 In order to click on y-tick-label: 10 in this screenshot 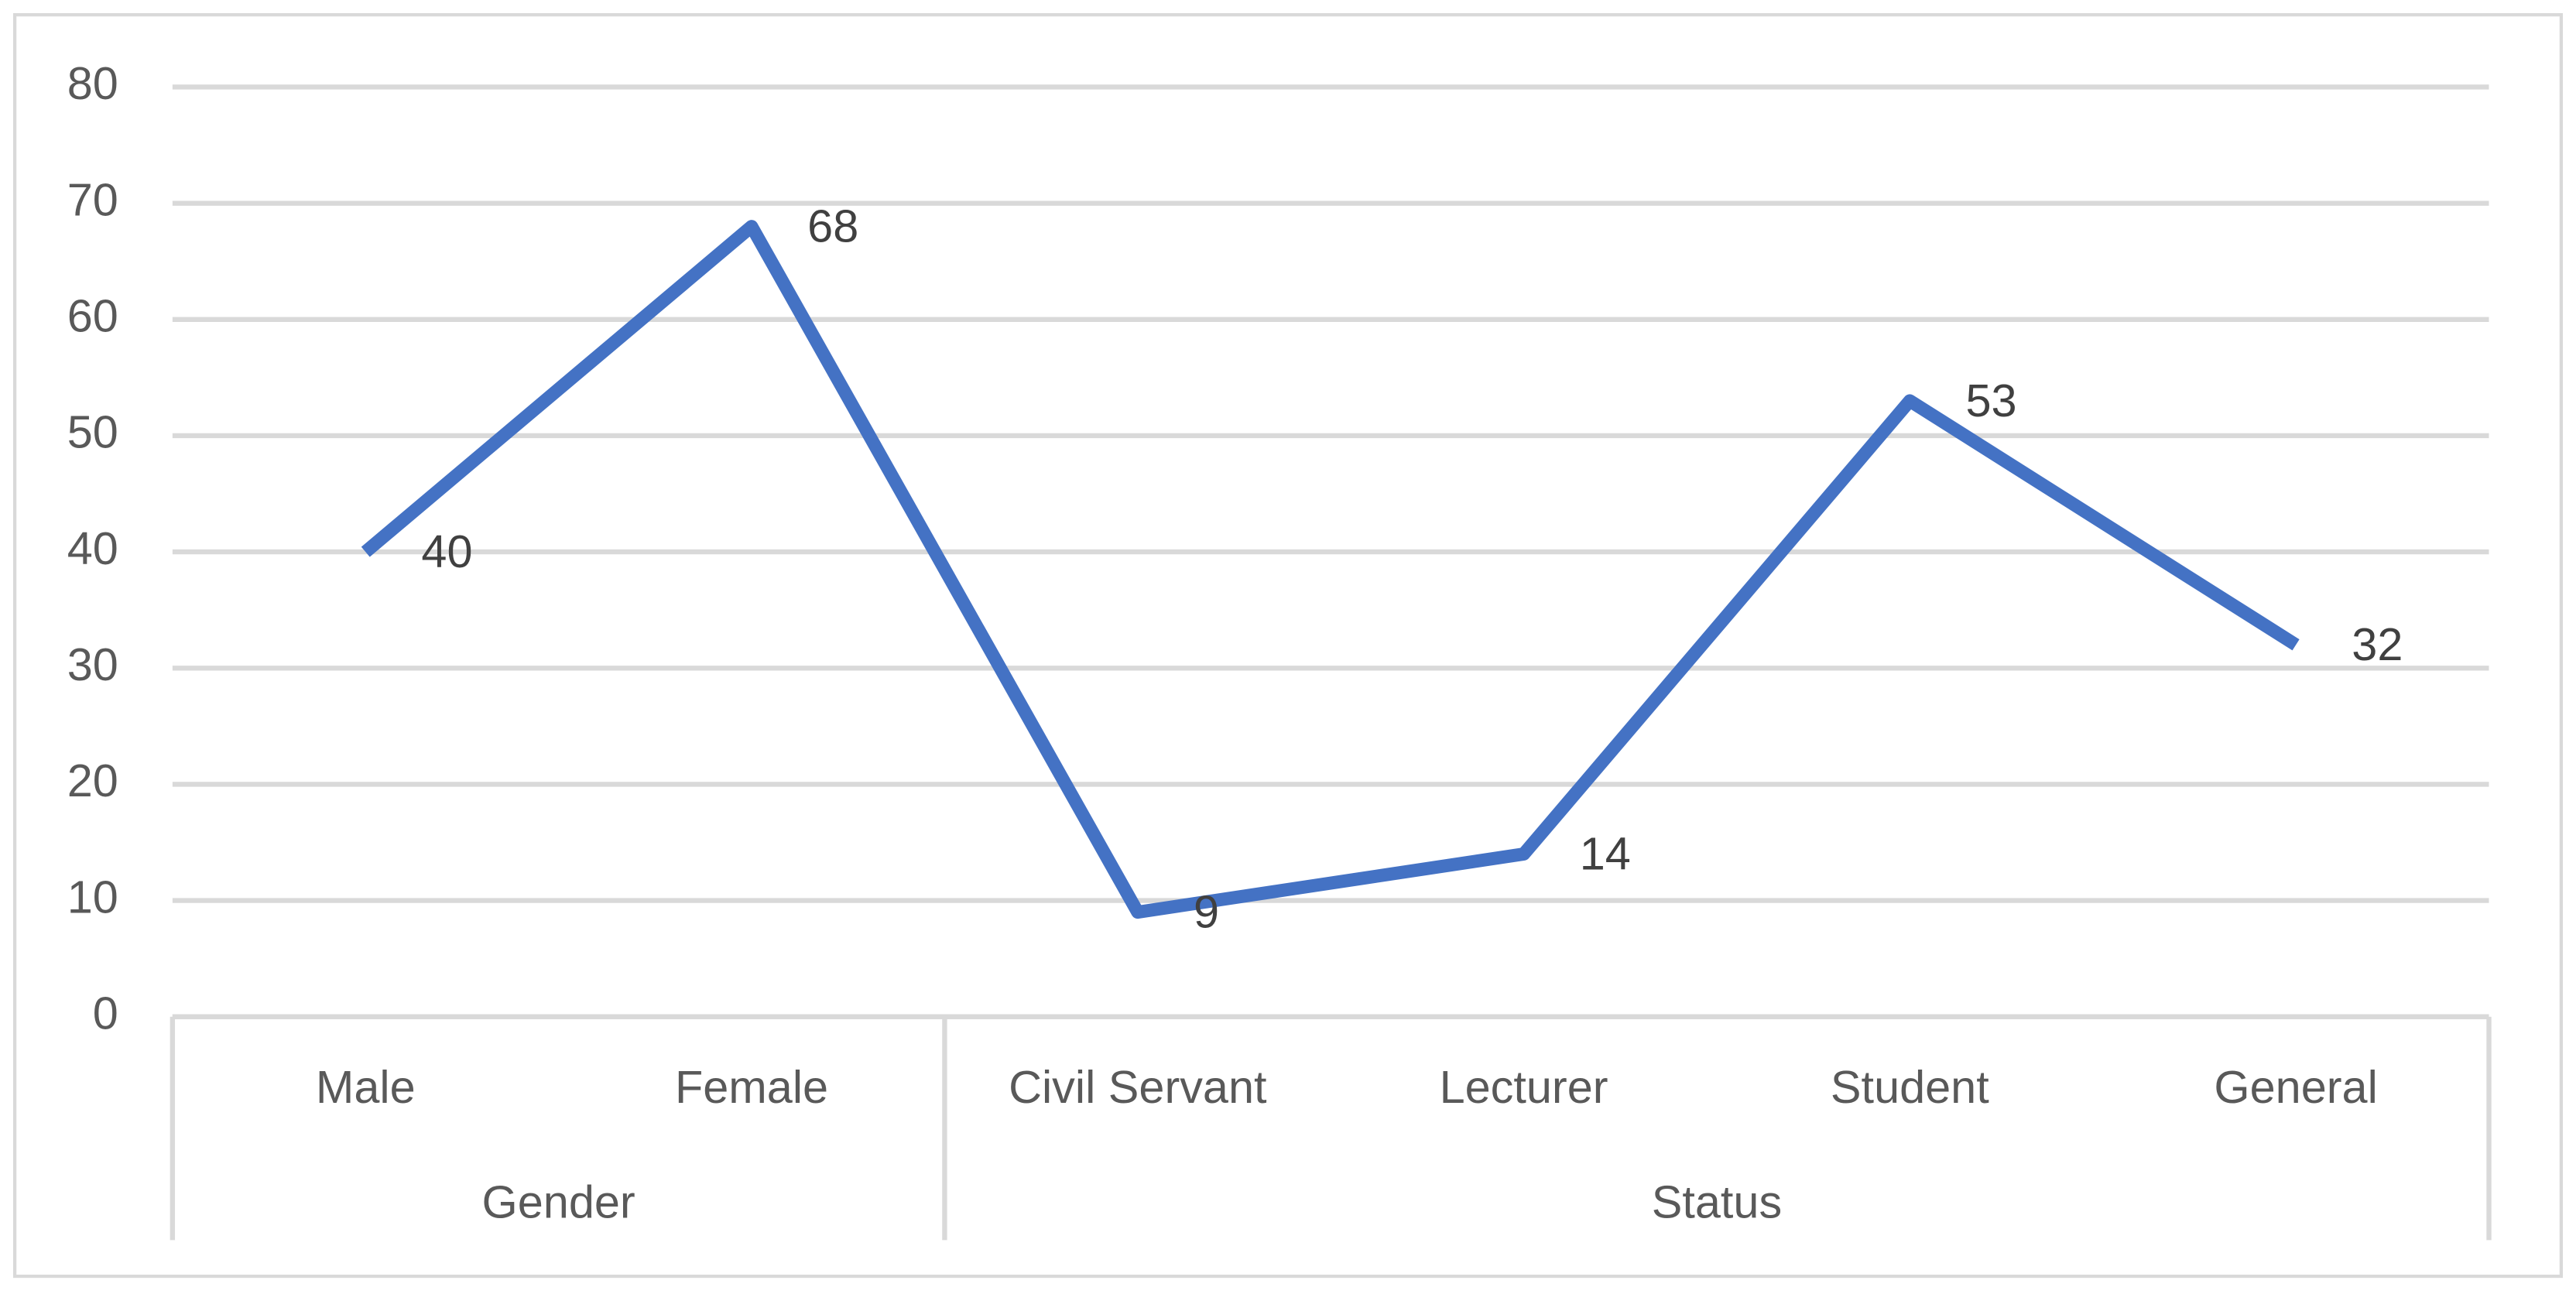, I will do `click(92, 897)`.